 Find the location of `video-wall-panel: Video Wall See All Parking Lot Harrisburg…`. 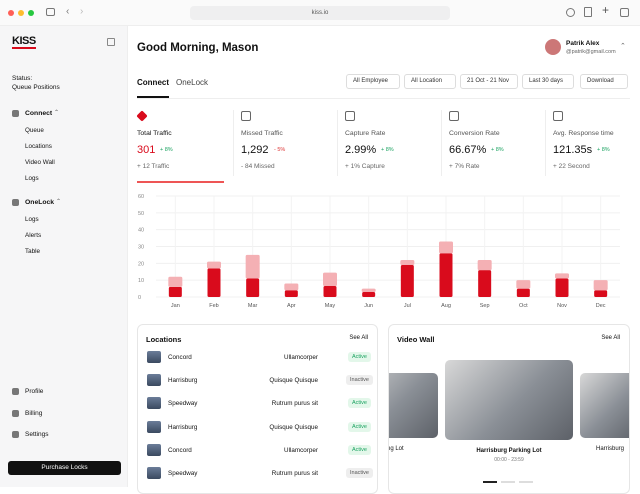

video-wall-panel: Video Wall See All Parking Lot Harrisburg… is located at coordinates (509, 409).